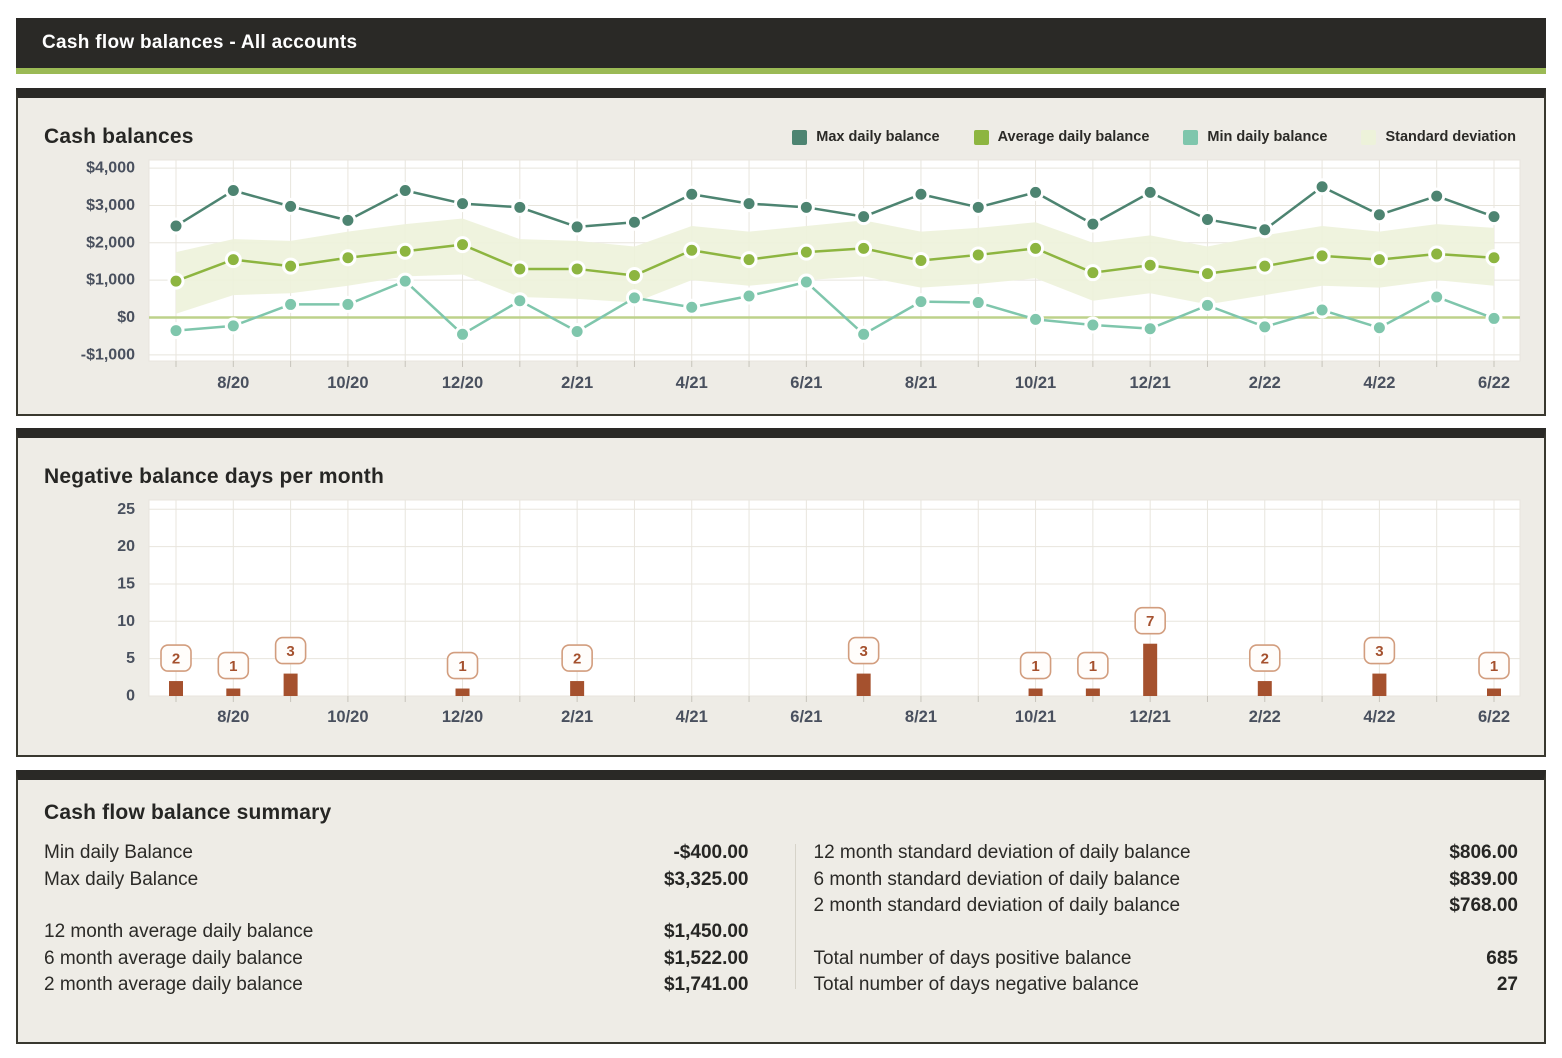  Describe the element at coordinates (110, 242) in the screenshot. I see `y-axis-tick-label: $2,000` at that location.